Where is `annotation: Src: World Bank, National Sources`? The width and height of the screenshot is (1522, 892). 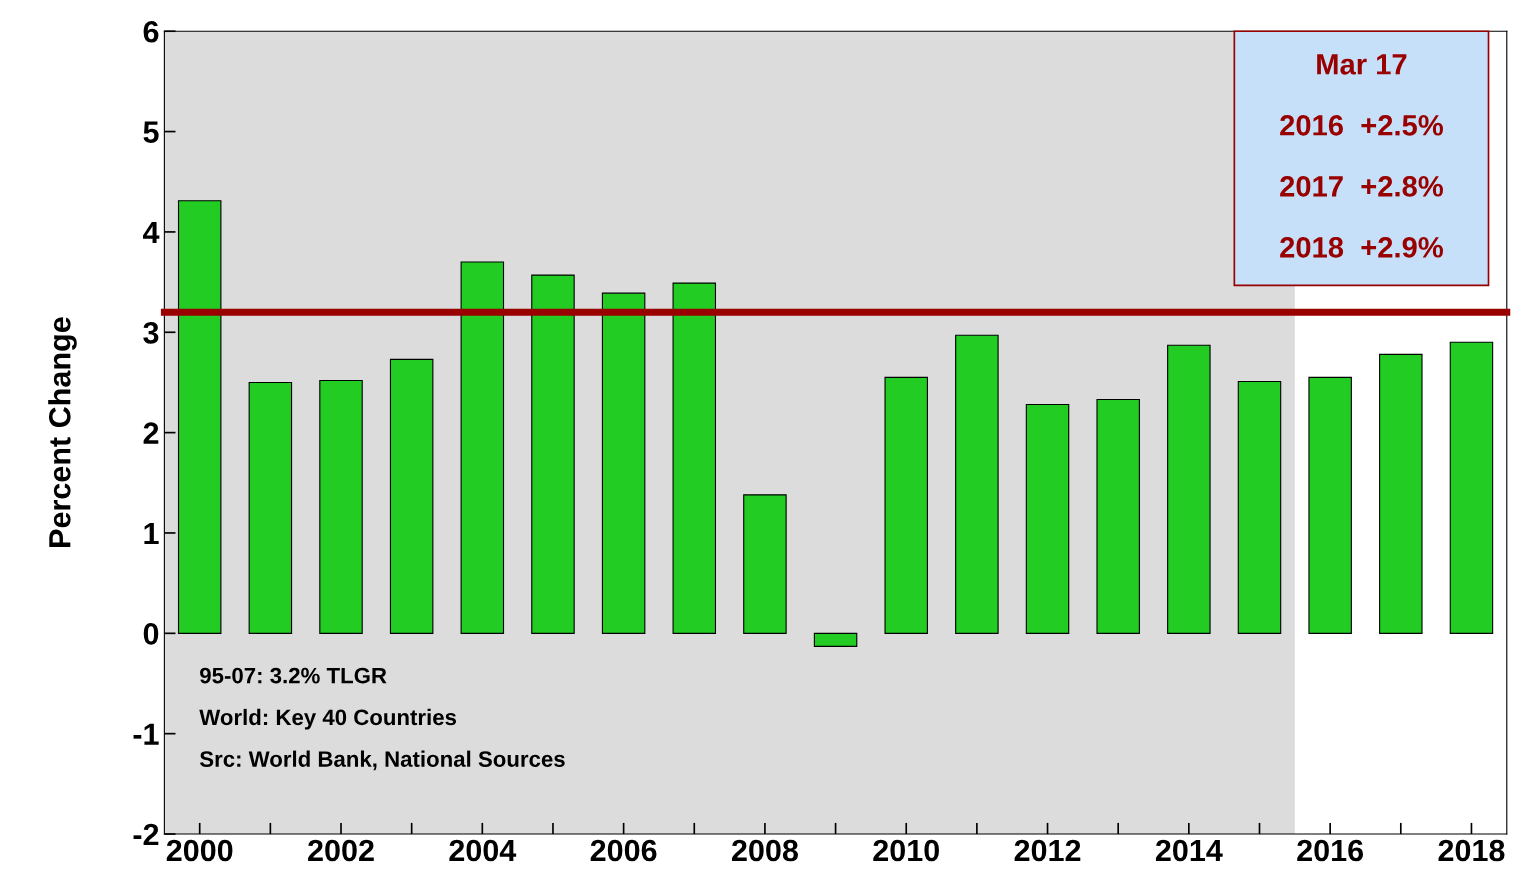 annotation: Src: World Bank, National Sources is located at coordinates (382, 760).